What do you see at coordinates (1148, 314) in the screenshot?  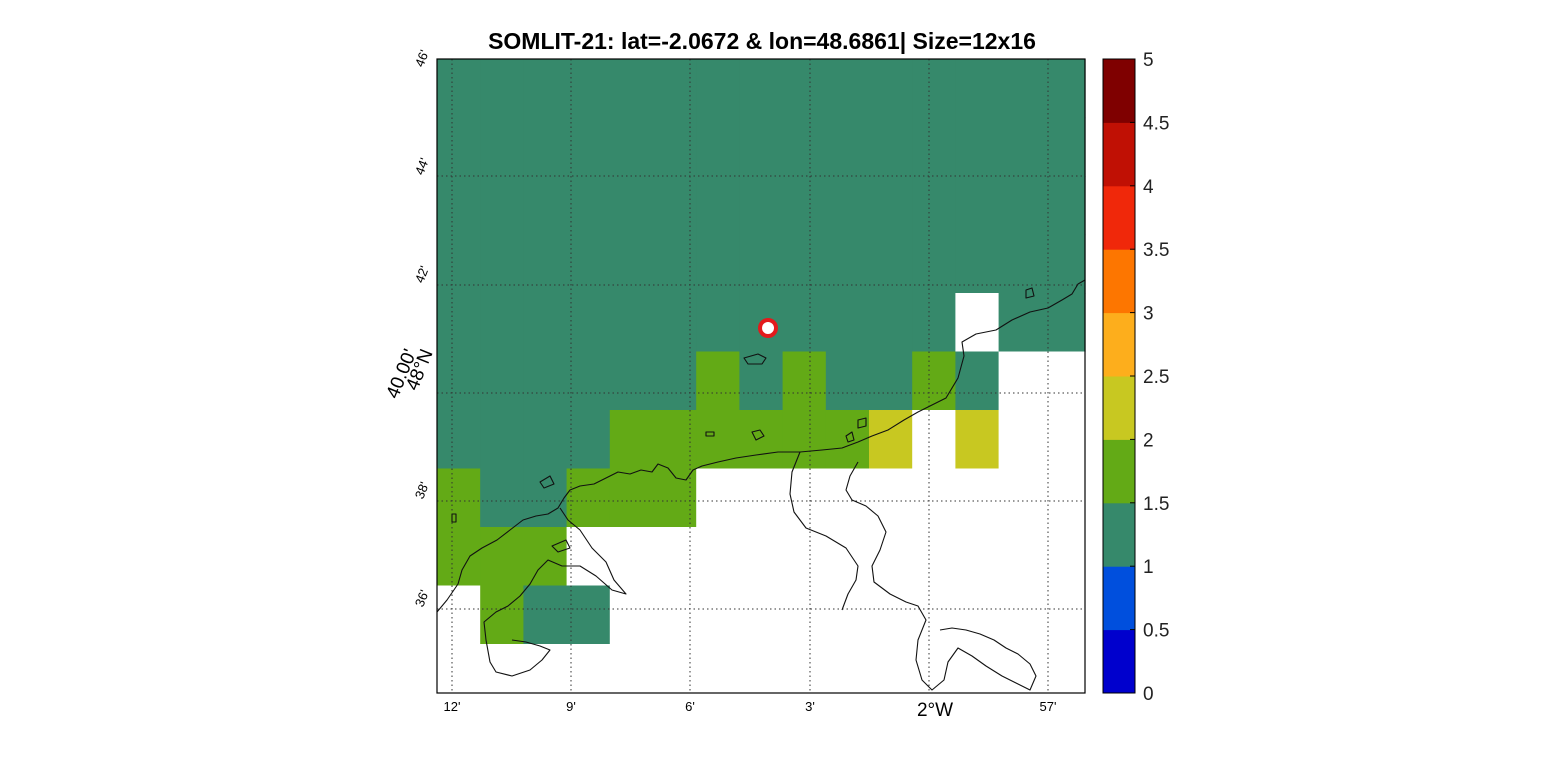 I see `colorbar-tick-label: 3` at bounding box center [1148, 314].